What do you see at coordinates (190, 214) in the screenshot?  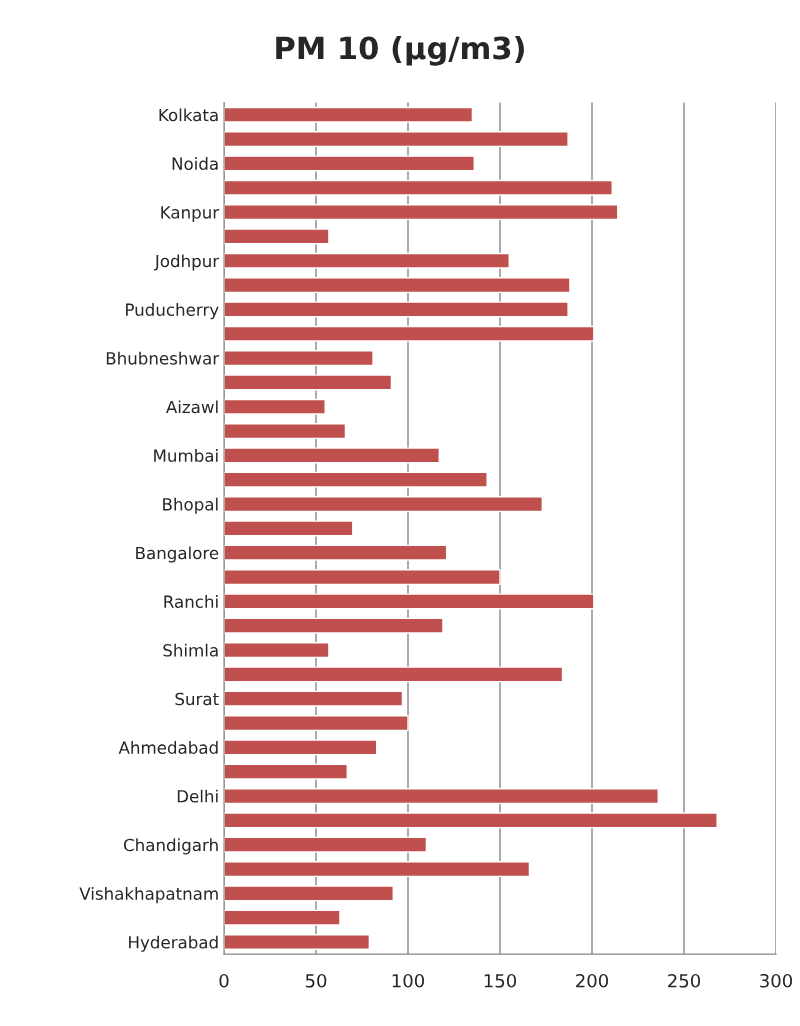 I see `y-tick-label: Kanpur` at bounding box center [190, 214].